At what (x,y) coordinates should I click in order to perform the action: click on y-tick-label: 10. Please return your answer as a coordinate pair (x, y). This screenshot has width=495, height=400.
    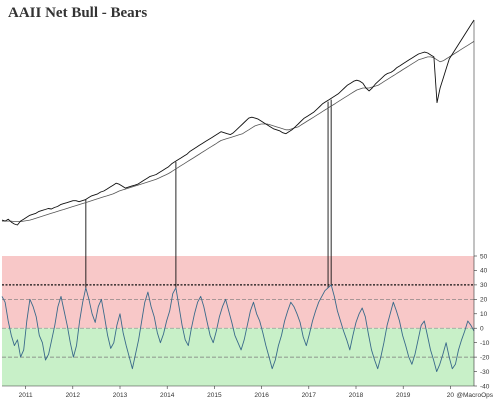
    Looking at the image, I should click on (484, 314).